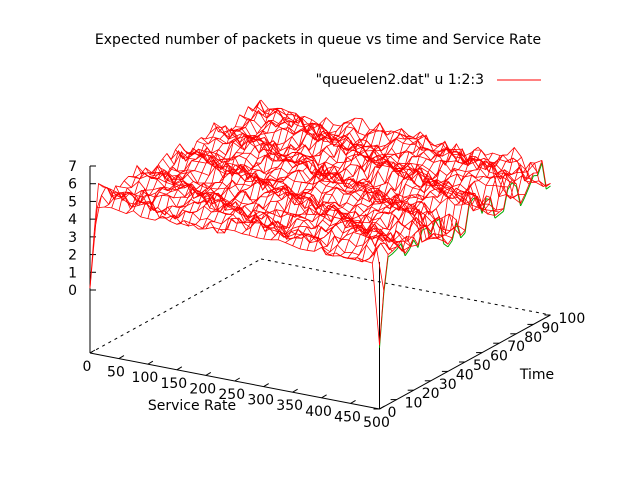 This screenshot has width=640, height=480. What do you see at coordinates (499, 357) in the screenshot?
I see `y-tick-label: 60` at bounding box center [499, 357].